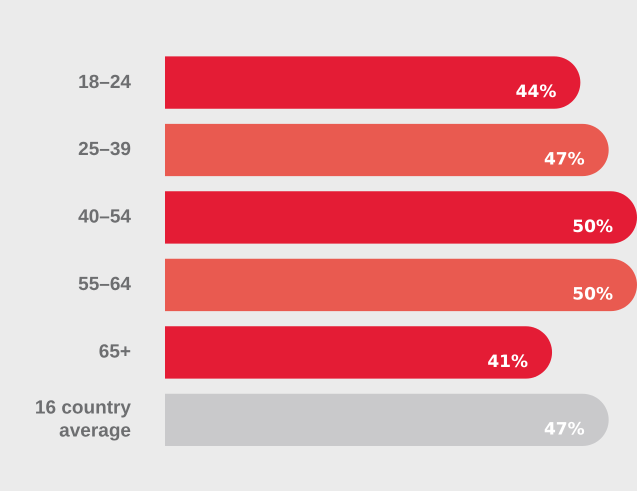 This screenshot has height=491, width=637. Describe the element at coordinates (564, 159) in the screenshot. I see `data-label: 47%` at that location.